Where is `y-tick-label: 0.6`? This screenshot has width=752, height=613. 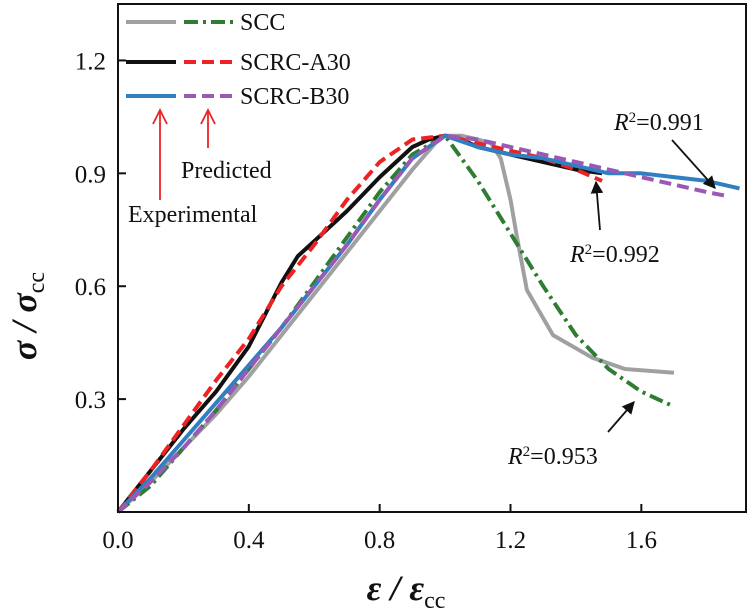 y-tick-label: 0.6 is located at coordinates (90, 287).